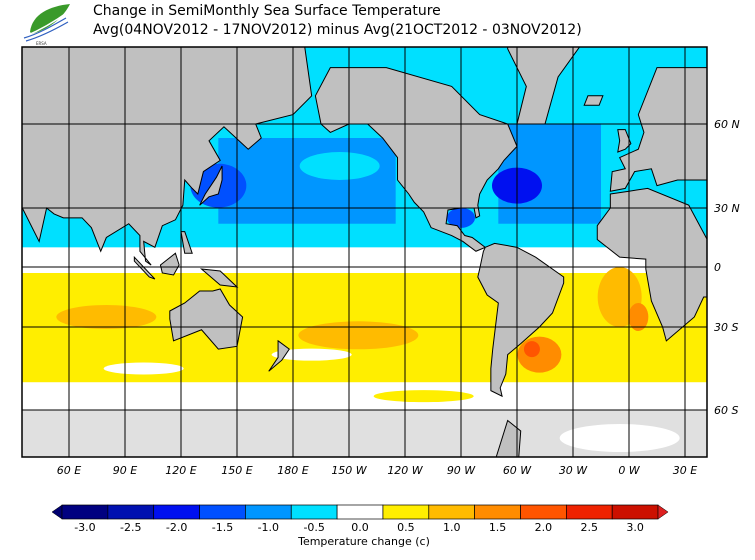 The image size is (755, 560). Describe the element at coordinates (144, 267) in the screenshot. I see `land-sumatra` at that location.